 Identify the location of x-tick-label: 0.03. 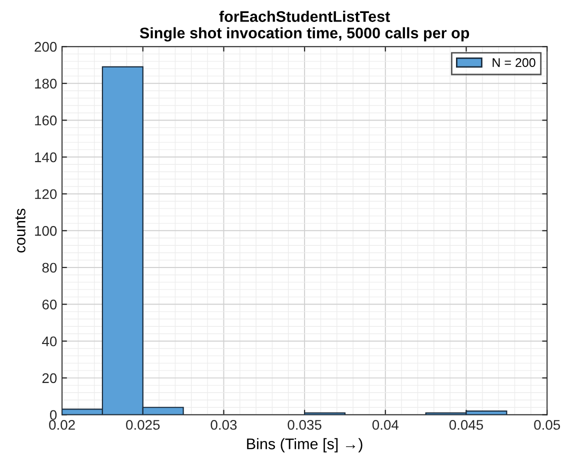
(223, 425).